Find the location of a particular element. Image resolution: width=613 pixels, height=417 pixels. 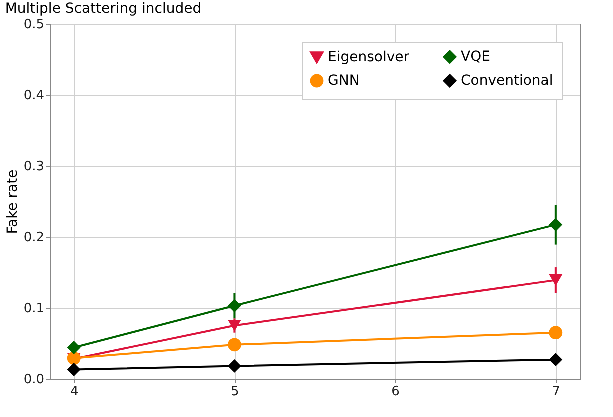

y-tick-label: 0.0 is located at coordinates (34, 380).